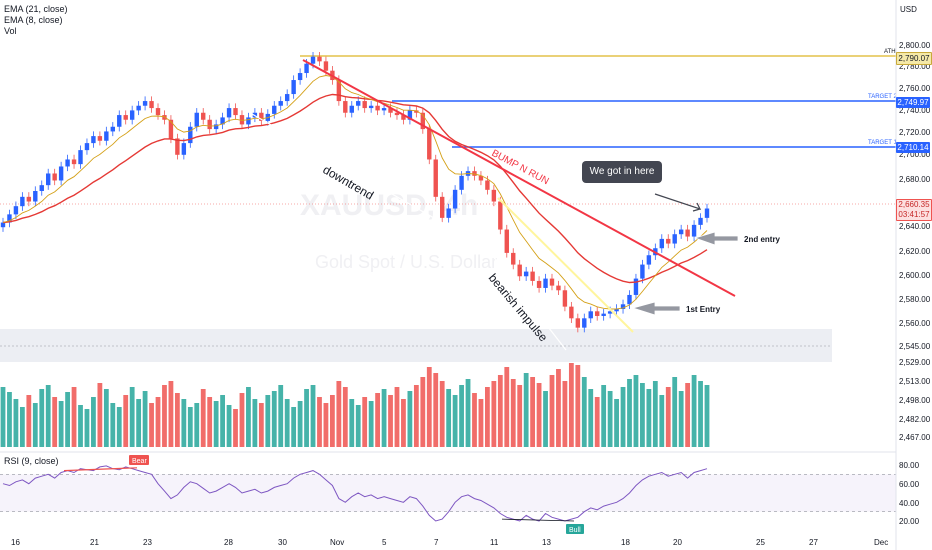  Describe the element at coordinates (915, 88) in the screenshot. I see `price-tick: 2,760.00` at that location.